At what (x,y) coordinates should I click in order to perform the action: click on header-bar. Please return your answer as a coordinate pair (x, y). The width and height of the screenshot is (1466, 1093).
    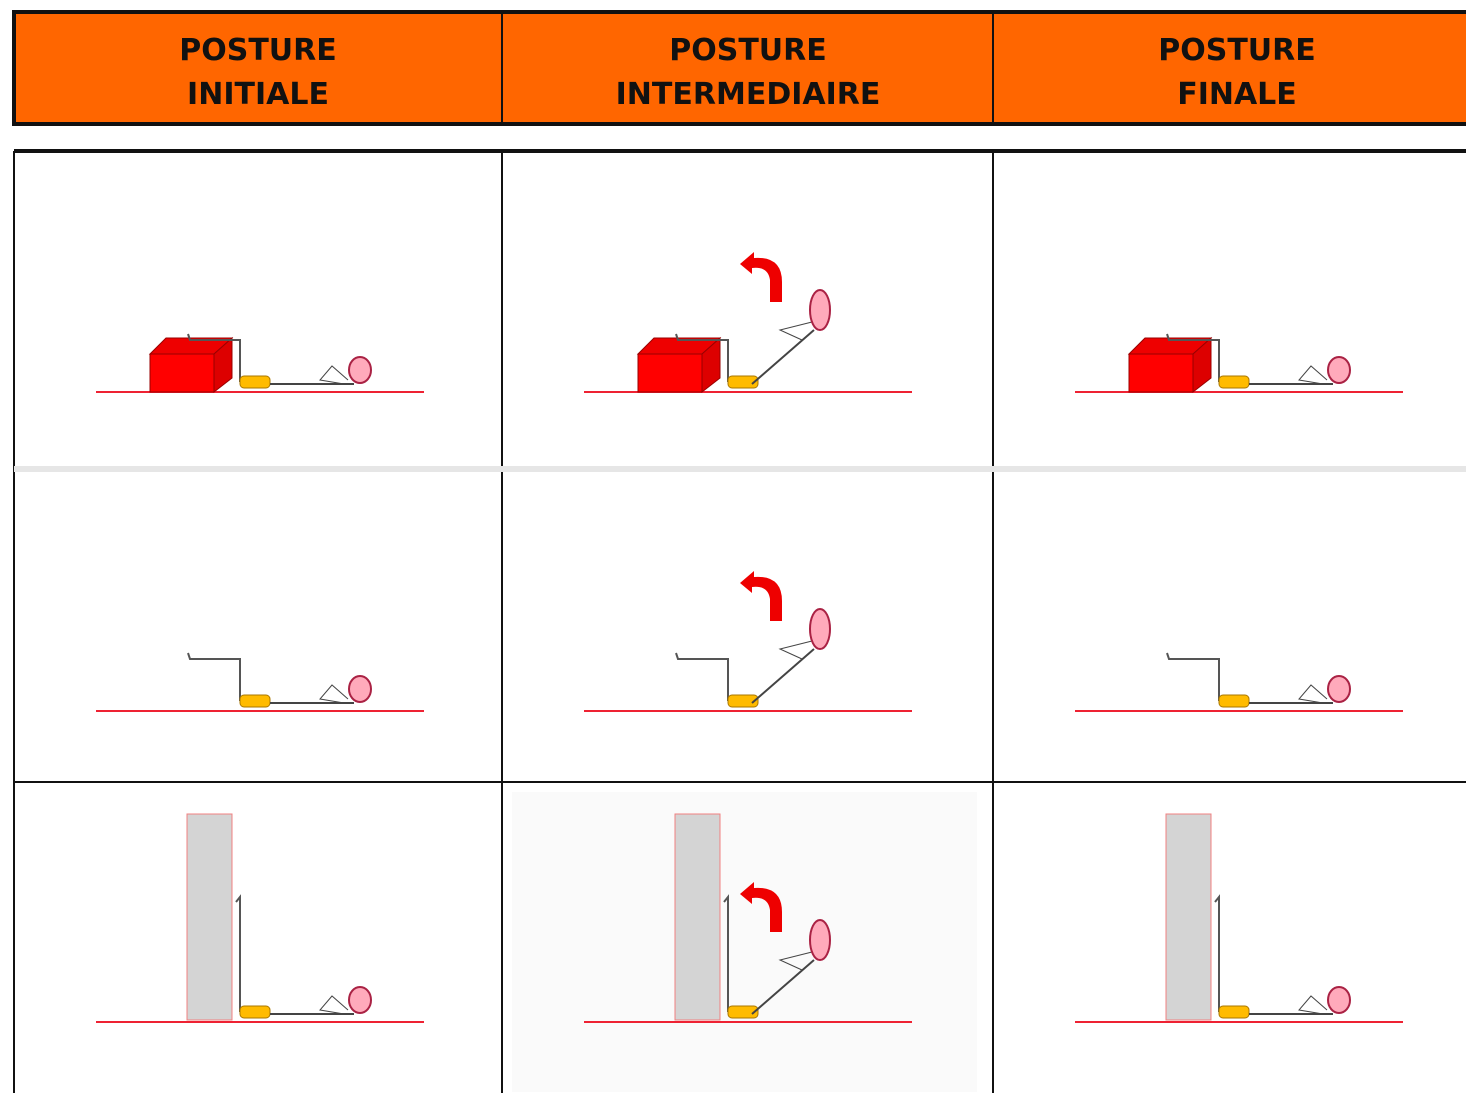
    Looking at the image, I should click on (739, 68).